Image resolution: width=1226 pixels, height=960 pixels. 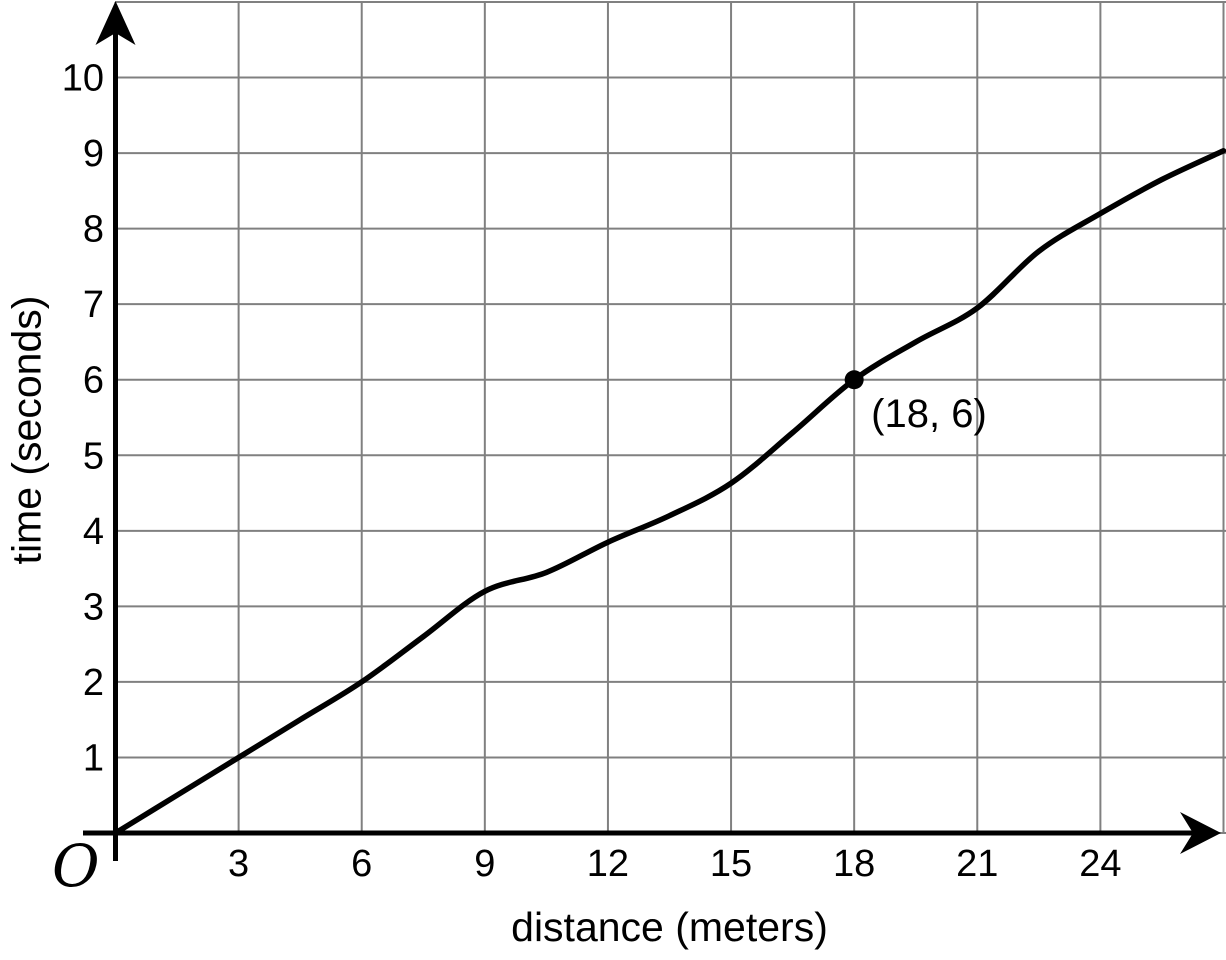 What do you see at coordinates (115, 23) in the screenshot?
I see `y-axis-arrowhead` at bounding box center [115, 23].